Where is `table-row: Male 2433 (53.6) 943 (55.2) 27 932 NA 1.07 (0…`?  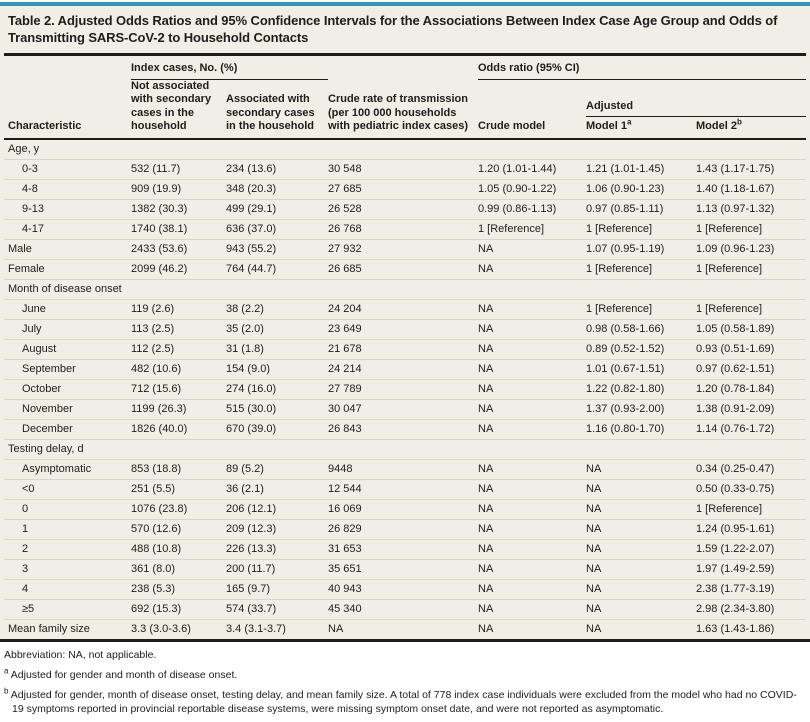
table-row: Male 2433 (53.6) 943 (55.2) 27 932 NA 1.07 (0… is located at coordinates (405, 248).